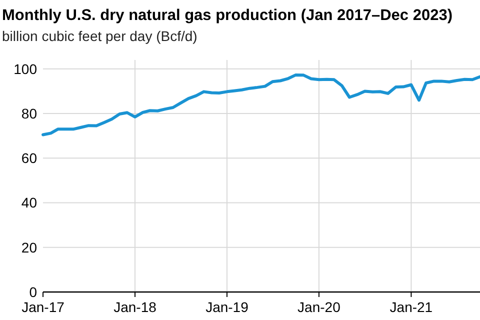  What do you see at coordinates (26, 68) in the screenshot?
I see `y-tick-label: 100` at bounding box center [26, 68].